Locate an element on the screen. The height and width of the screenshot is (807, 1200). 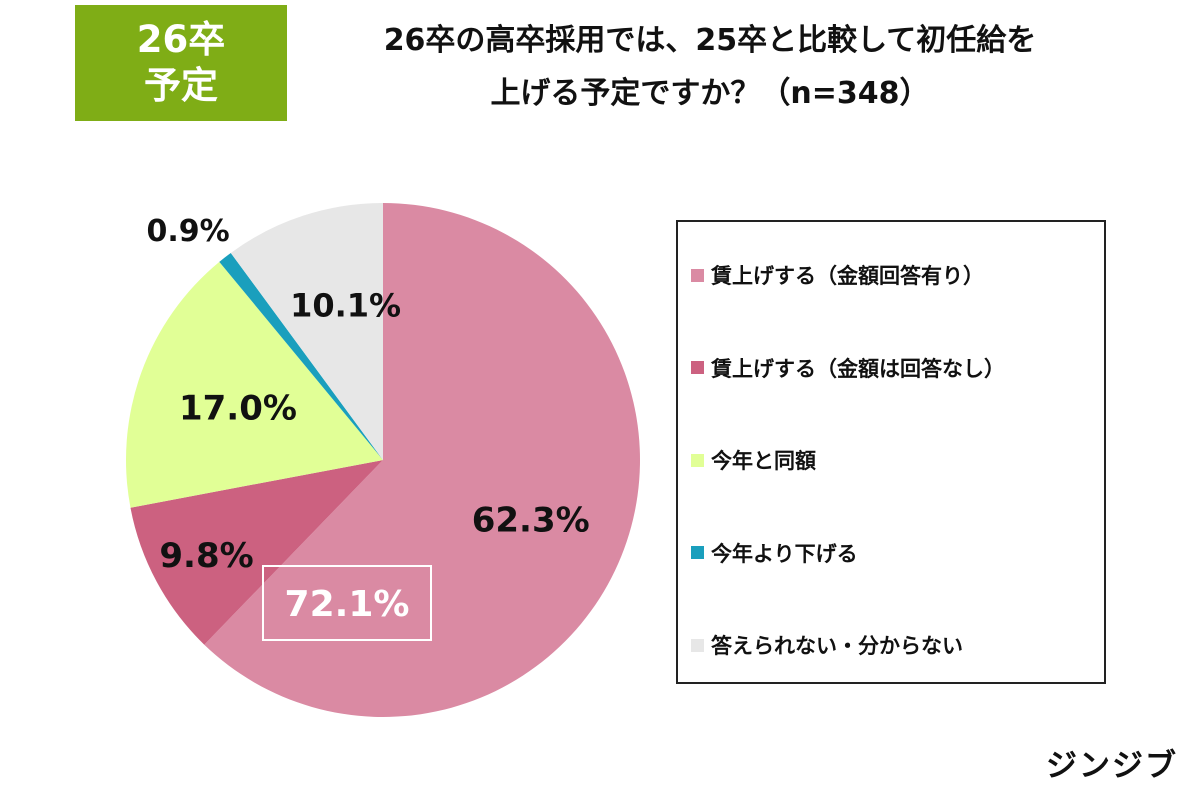
legend-label: 今年と同額 is located at coordinates (763, 461).